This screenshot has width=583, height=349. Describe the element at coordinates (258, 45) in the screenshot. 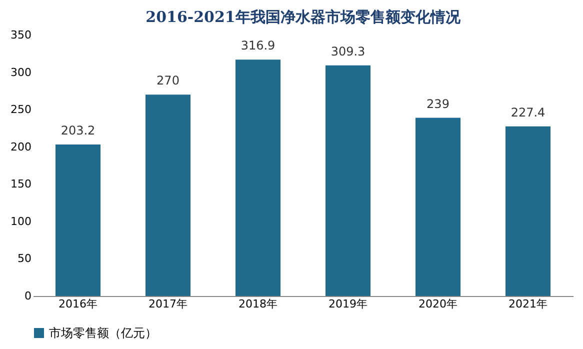

I see `data-label: 316.9` at that location.